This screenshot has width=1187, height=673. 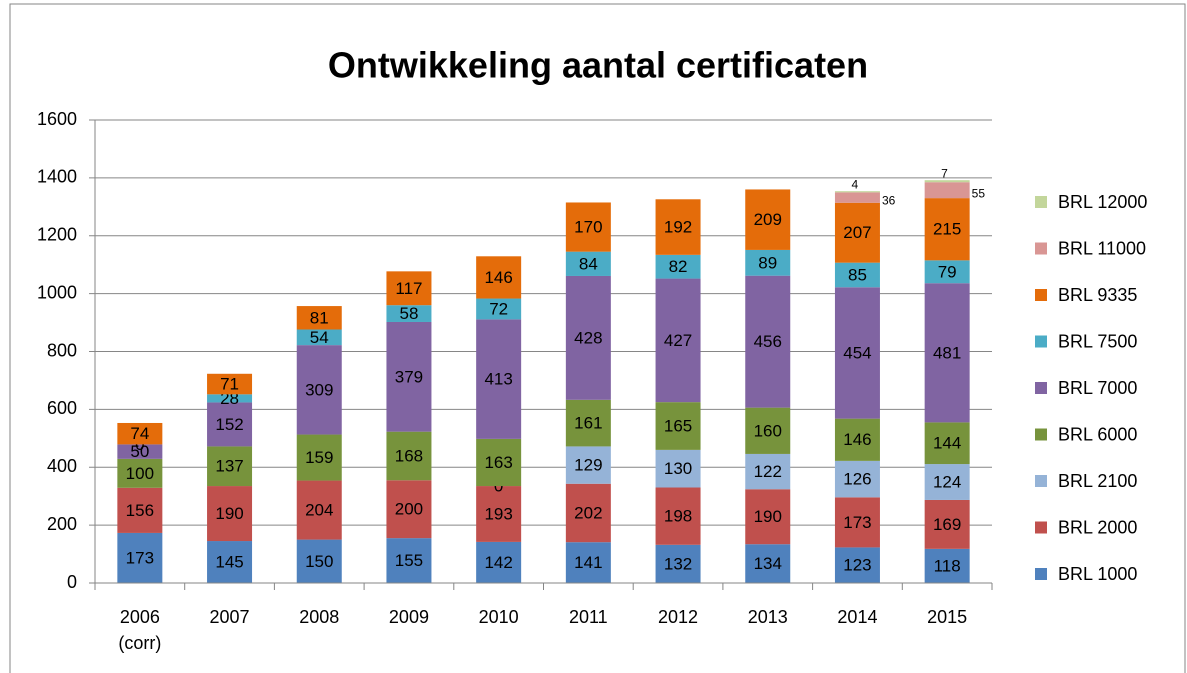 I want to click on legend-label: BRL 1000, so click(x=1097, y=574).